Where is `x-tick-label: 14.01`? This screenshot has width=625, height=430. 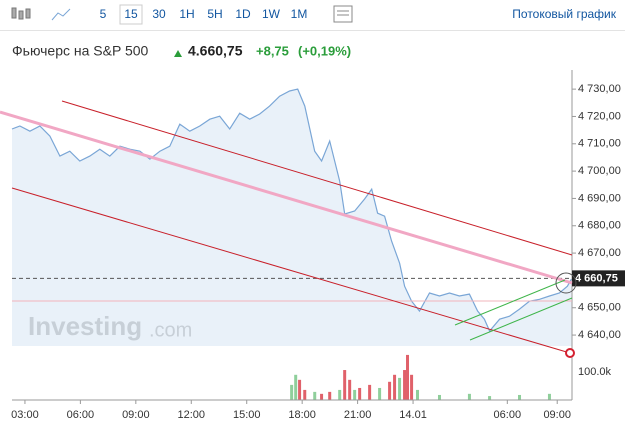
x-tick-label: 14.01 is located at coordinates (413, 415).